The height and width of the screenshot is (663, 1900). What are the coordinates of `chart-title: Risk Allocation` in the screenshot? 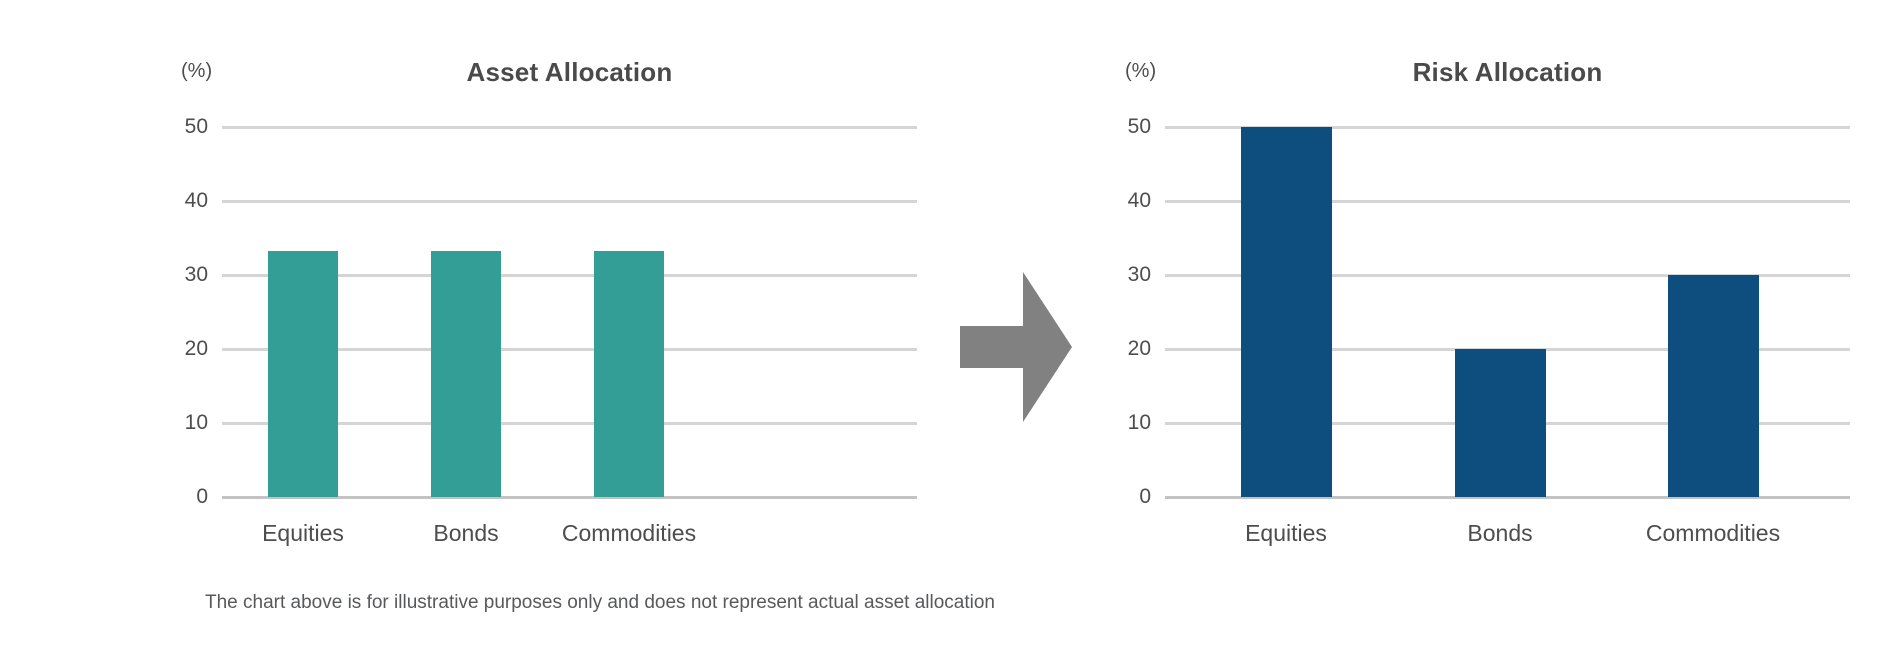 It's located at (1507, 72).